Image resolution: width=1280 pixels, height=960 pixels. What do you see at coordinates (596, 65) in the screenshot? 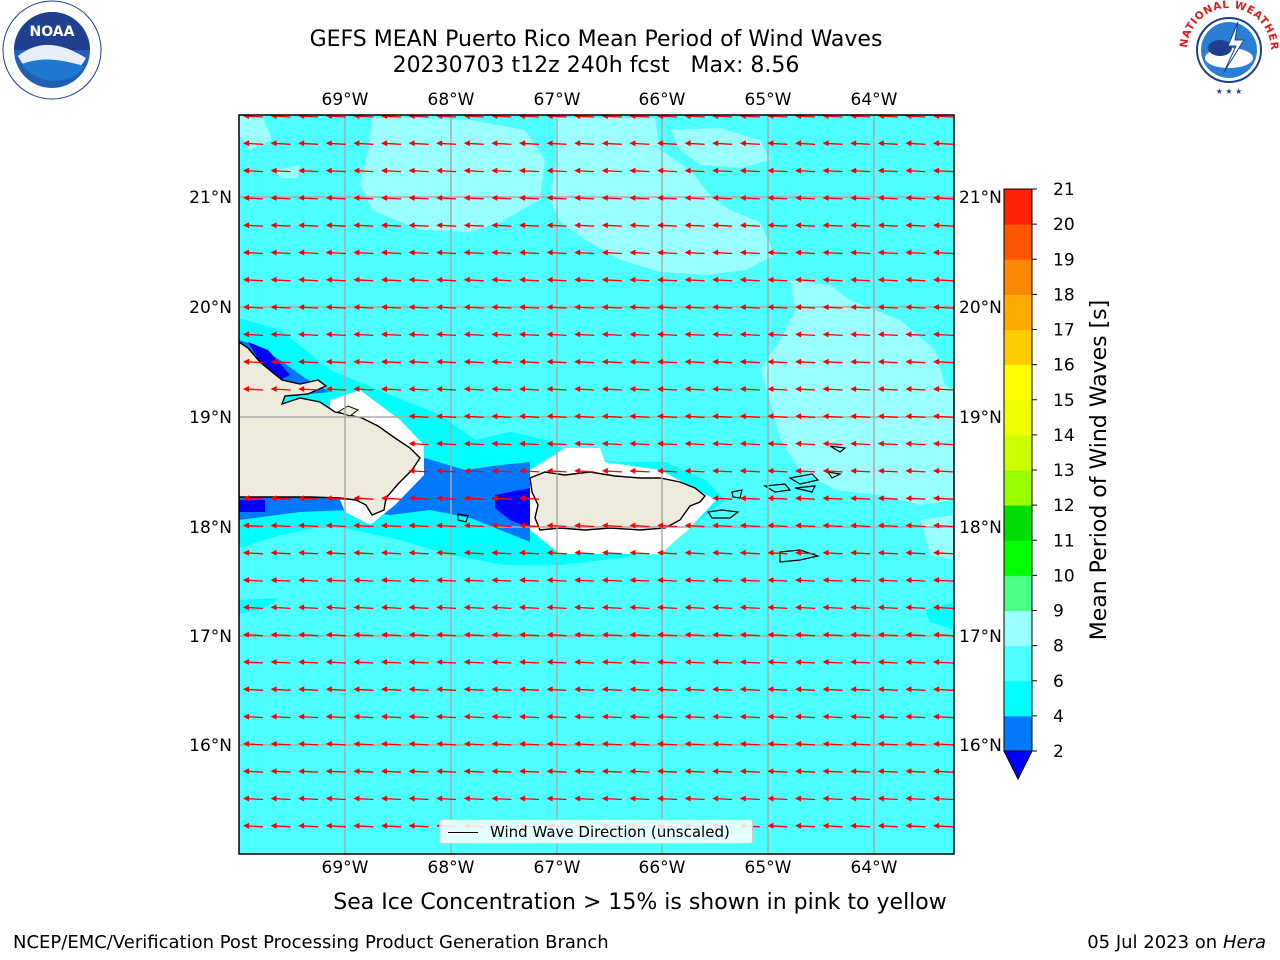
I see `map-subtitle: 20230703 t12z 240h fcst Max: 8.56` at bounding box center [596, 65].